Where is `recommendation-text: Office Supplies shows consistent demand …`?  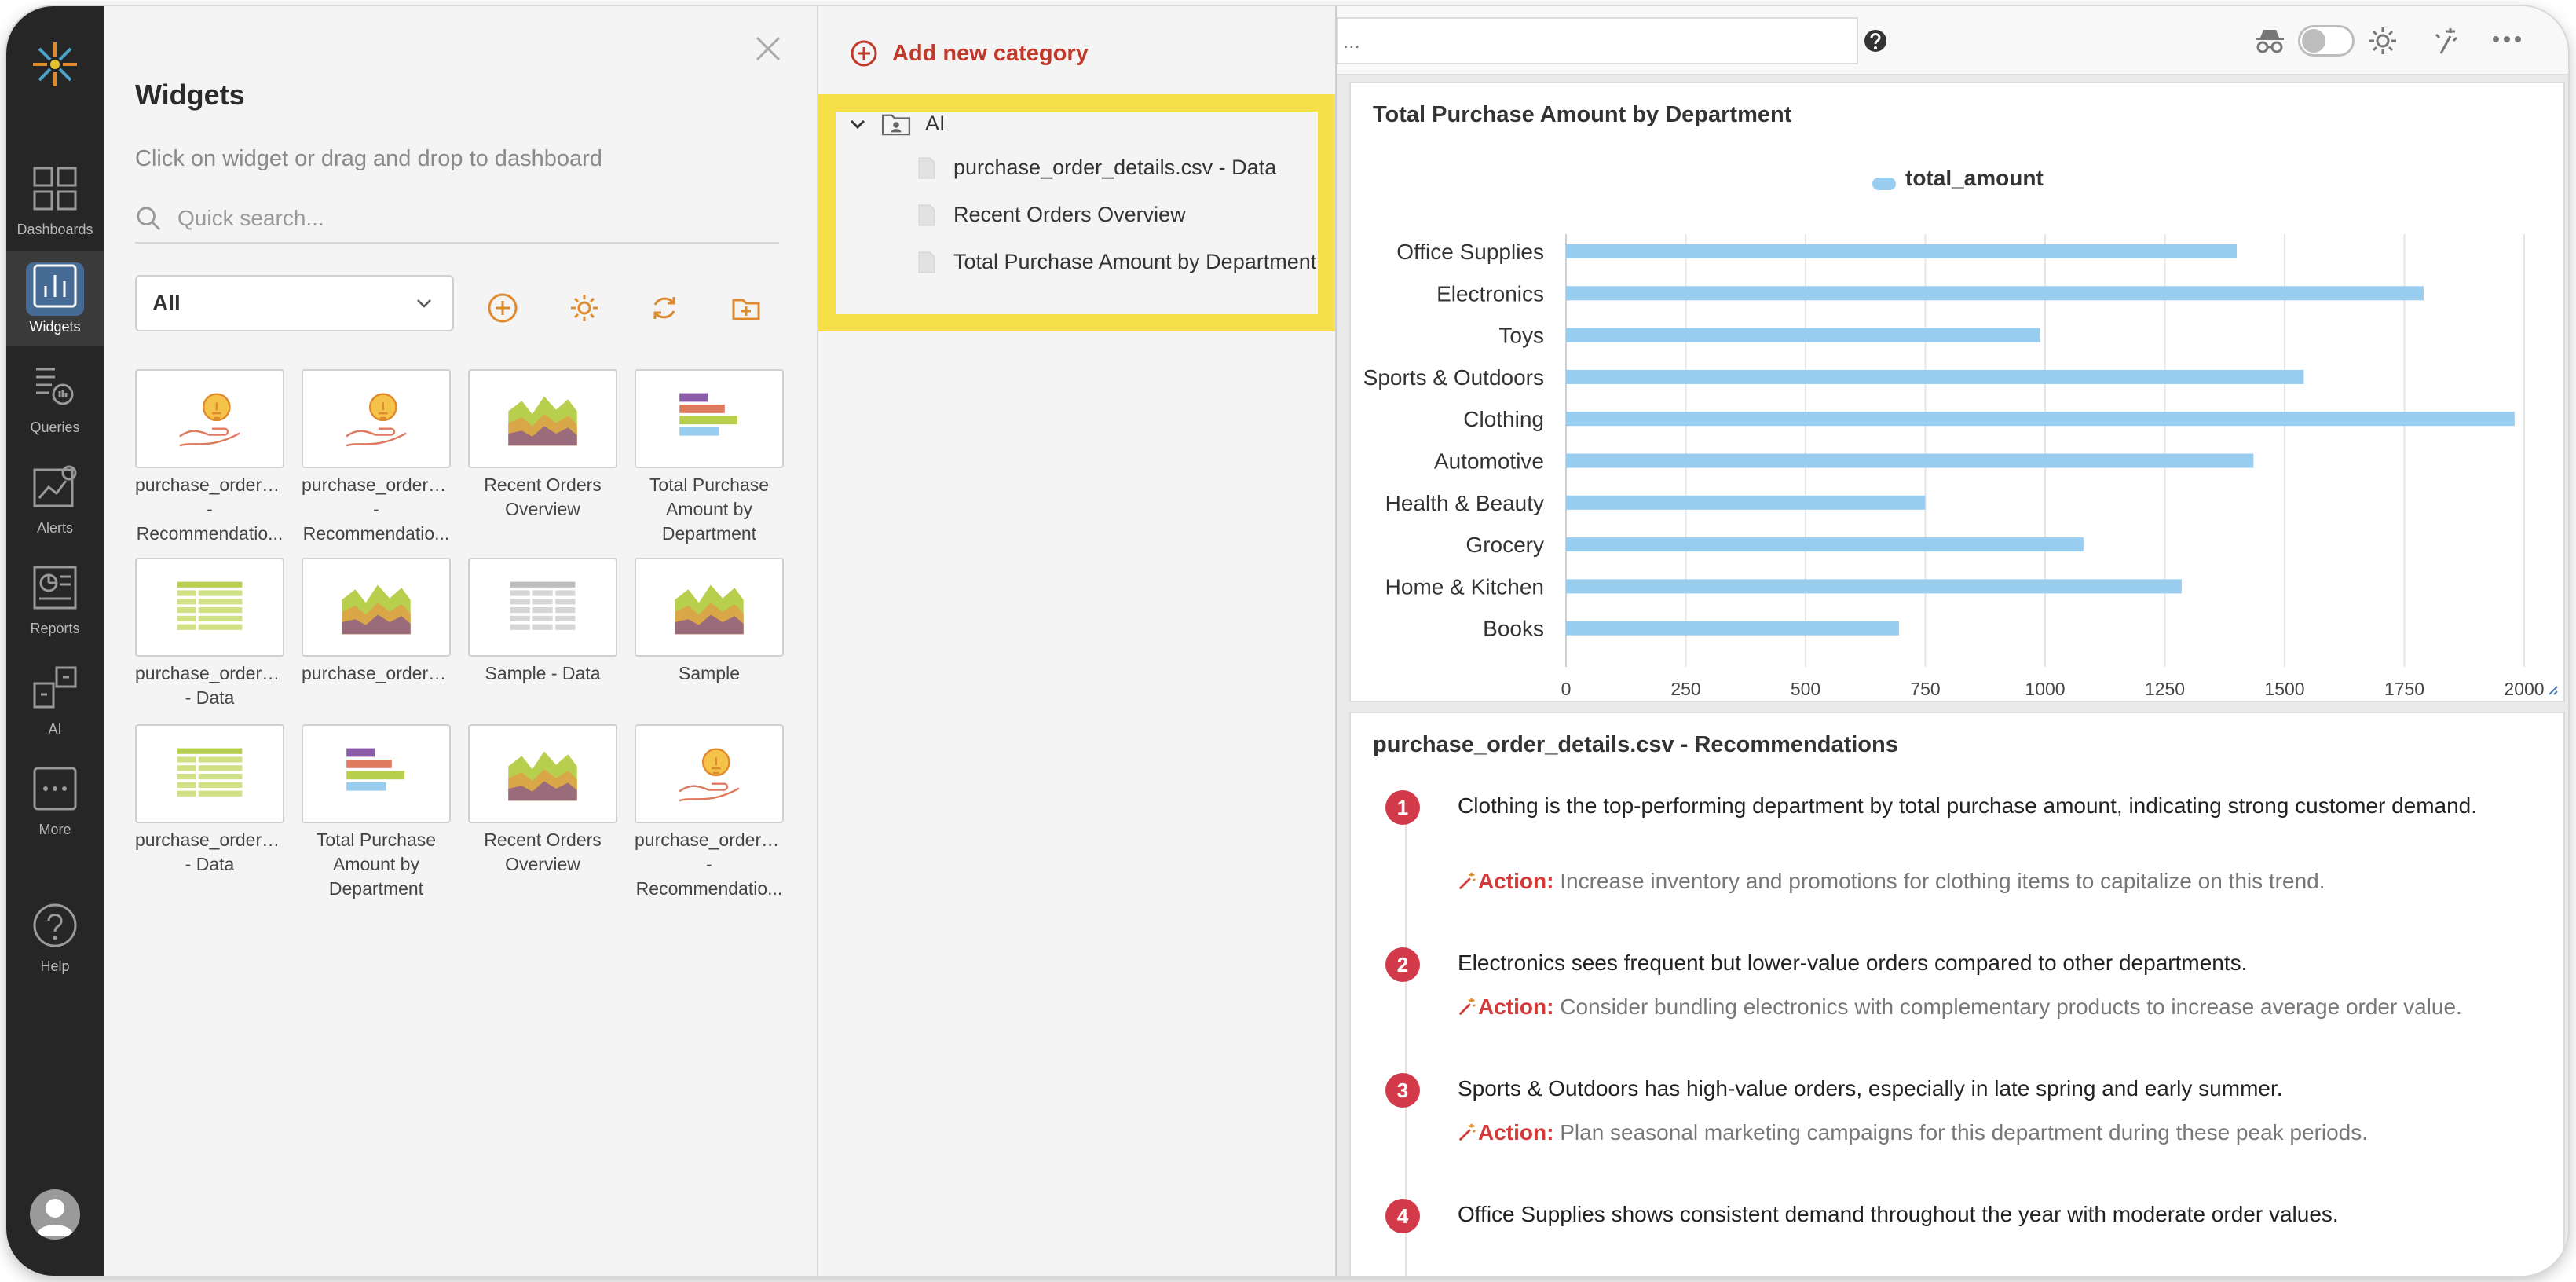 recommendation-text: Office Supplies shows consistent demand … is located at coordinates (1899, 1214).